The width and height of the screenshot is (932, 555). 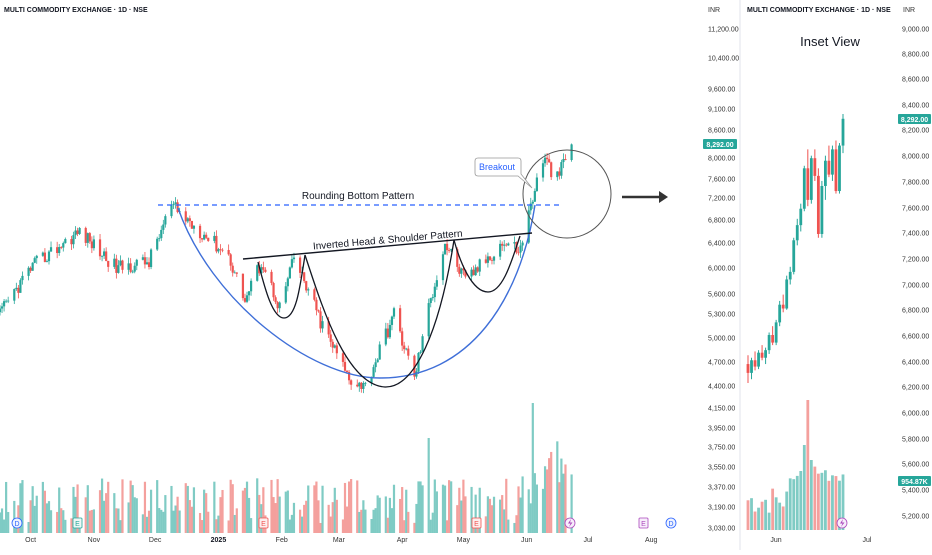 I want to click on breakout-circle, so click(x=567, y=194).